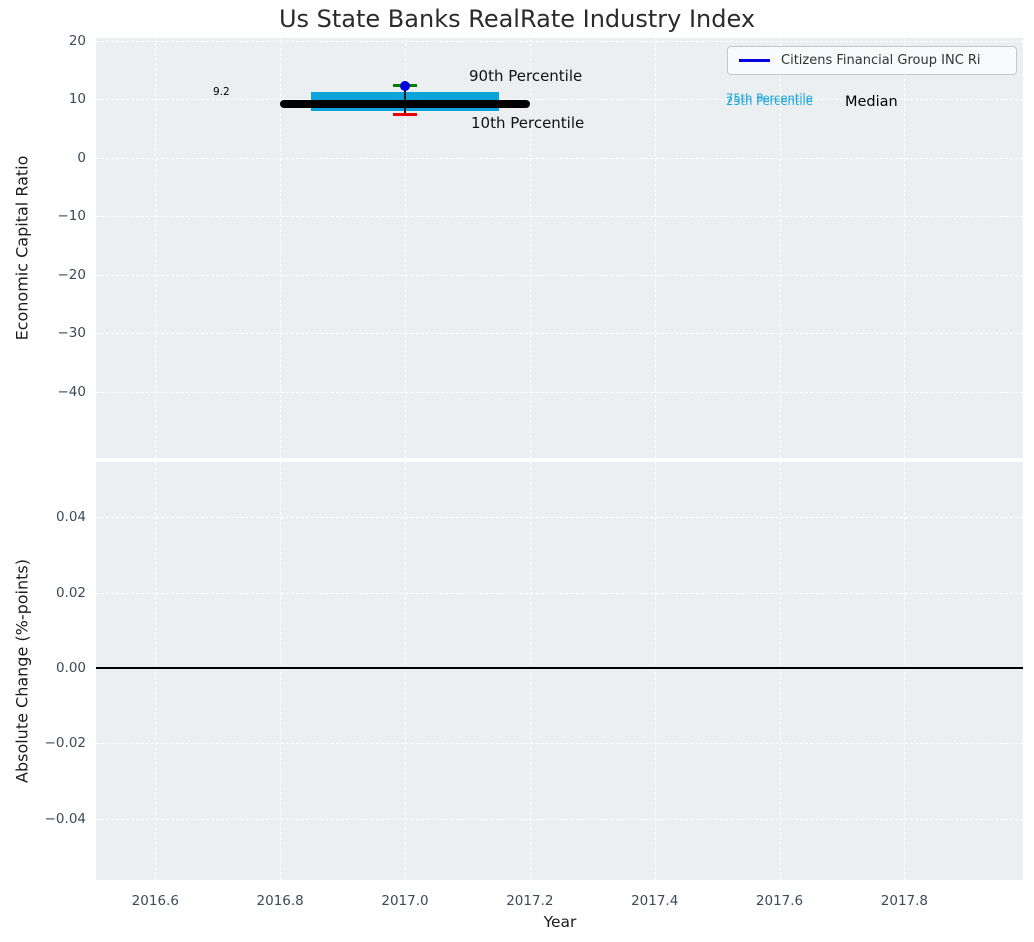 The image size is (1034, 942). Describe the element at coordinates (65, 743) in the screenshot. I see `y-tick-label: −0.02` at that location.